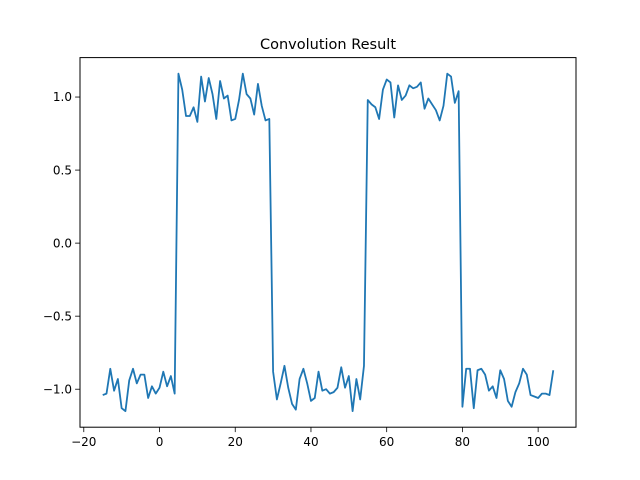  I want to click on y-tick-label: −0.5, so click(57, 316).